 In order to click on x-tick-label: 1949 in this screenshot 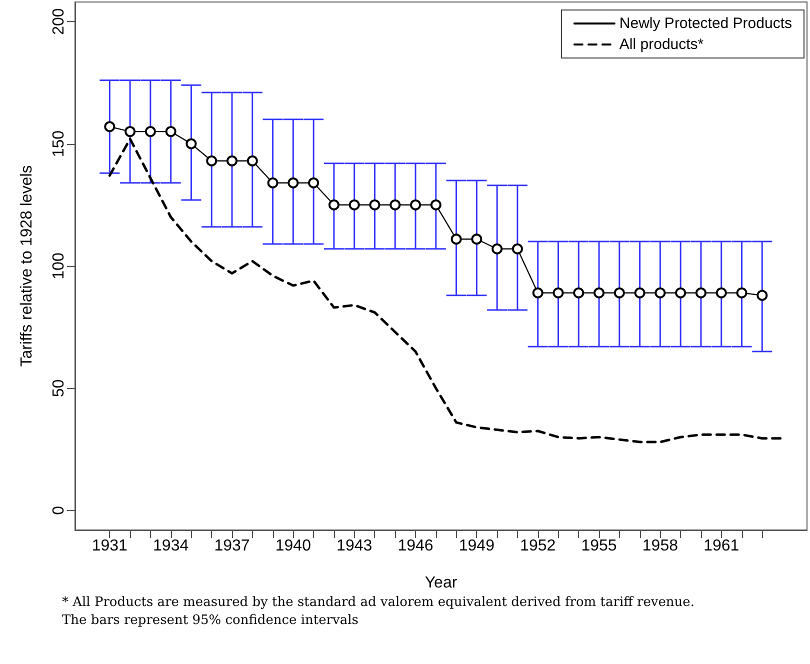, I will do `click(476, 546)`.